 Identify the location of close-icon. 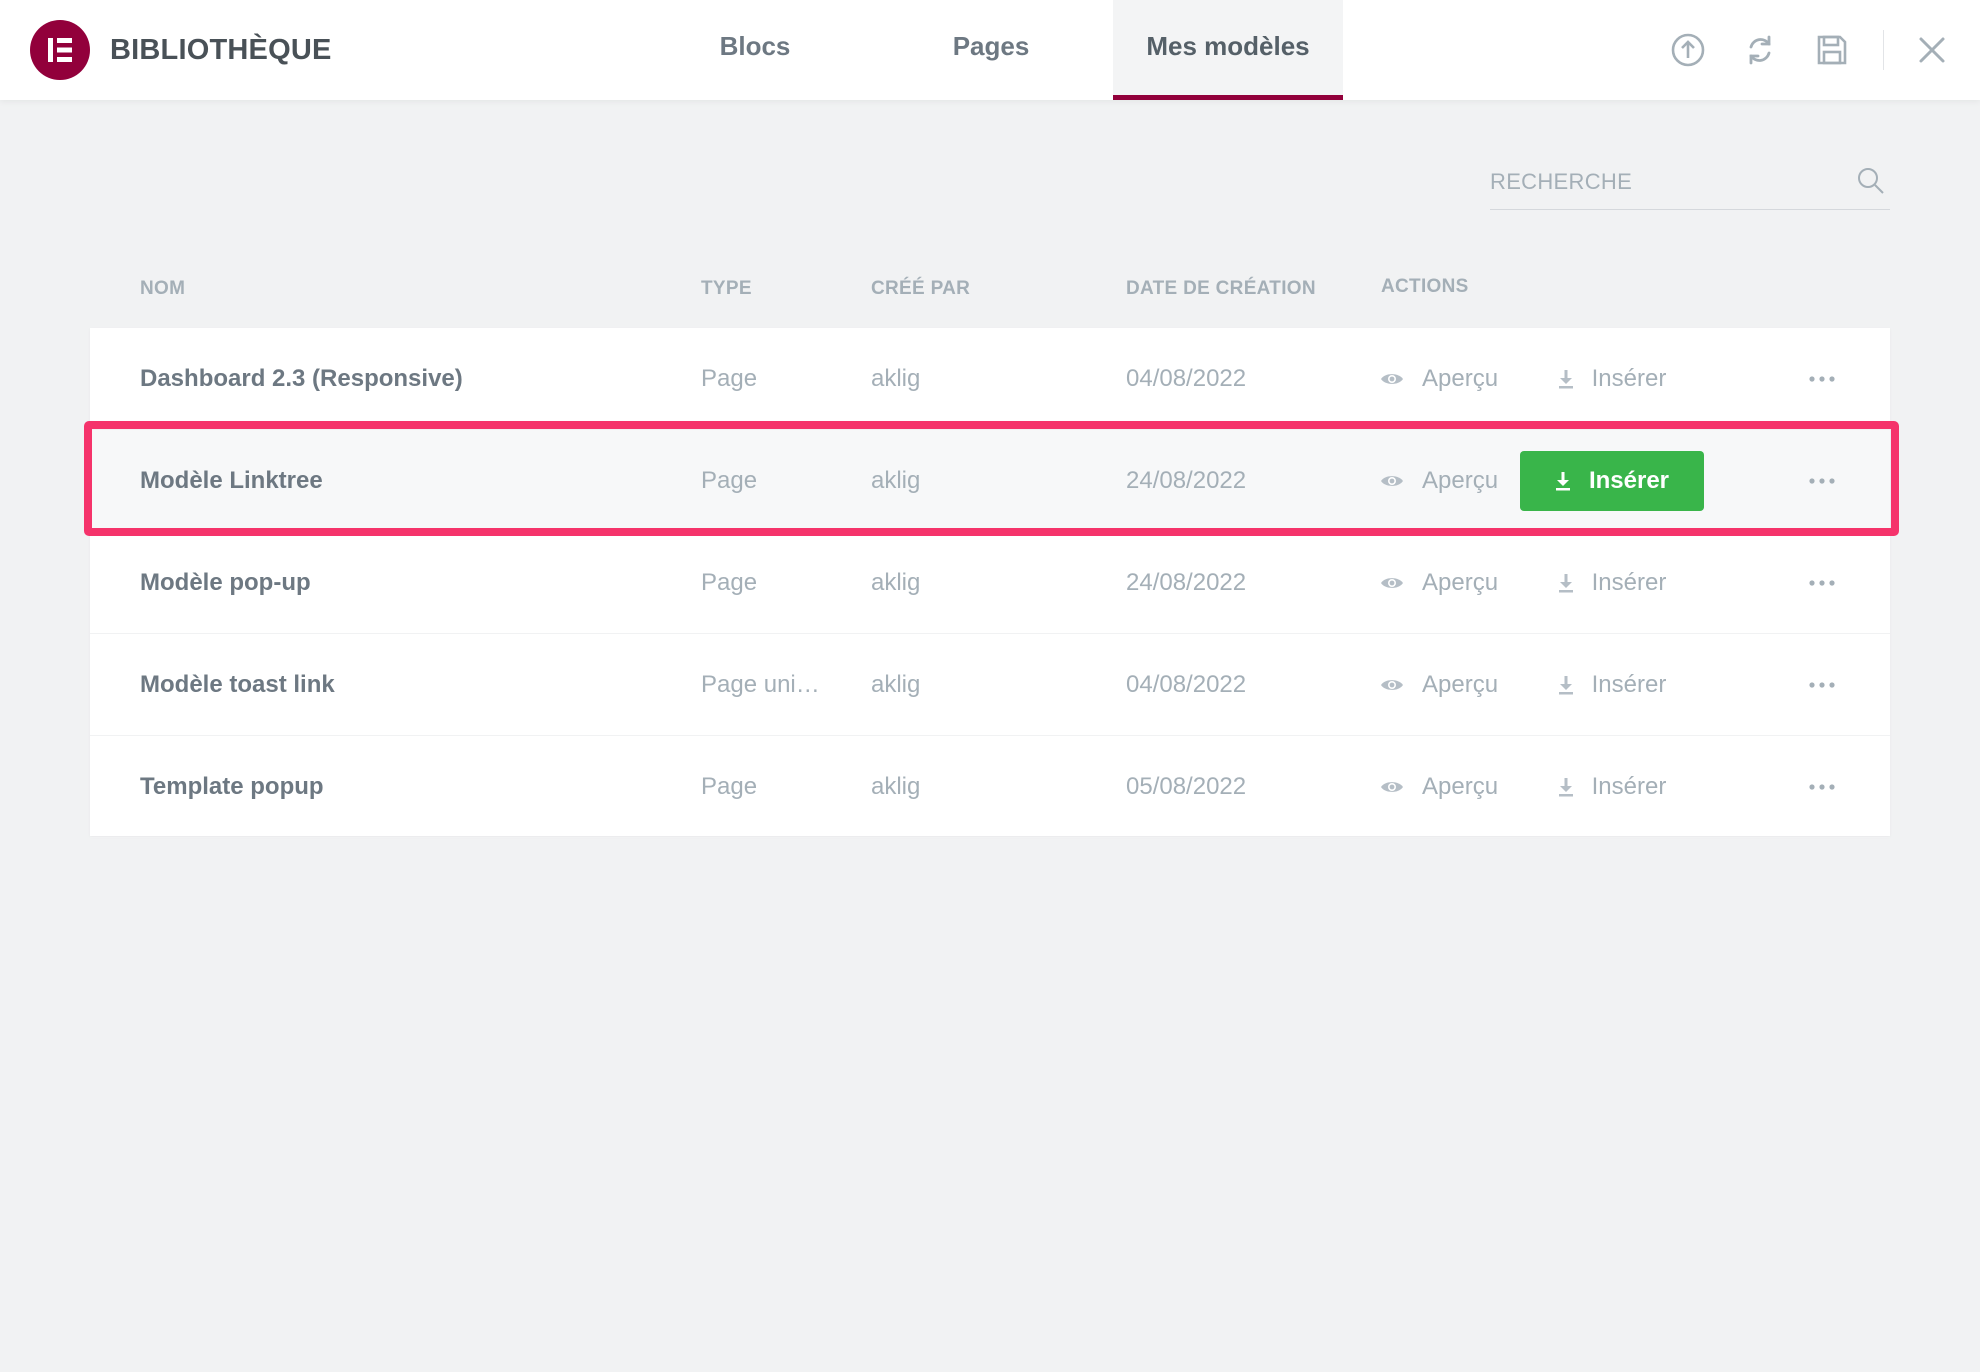
(1932, 50).